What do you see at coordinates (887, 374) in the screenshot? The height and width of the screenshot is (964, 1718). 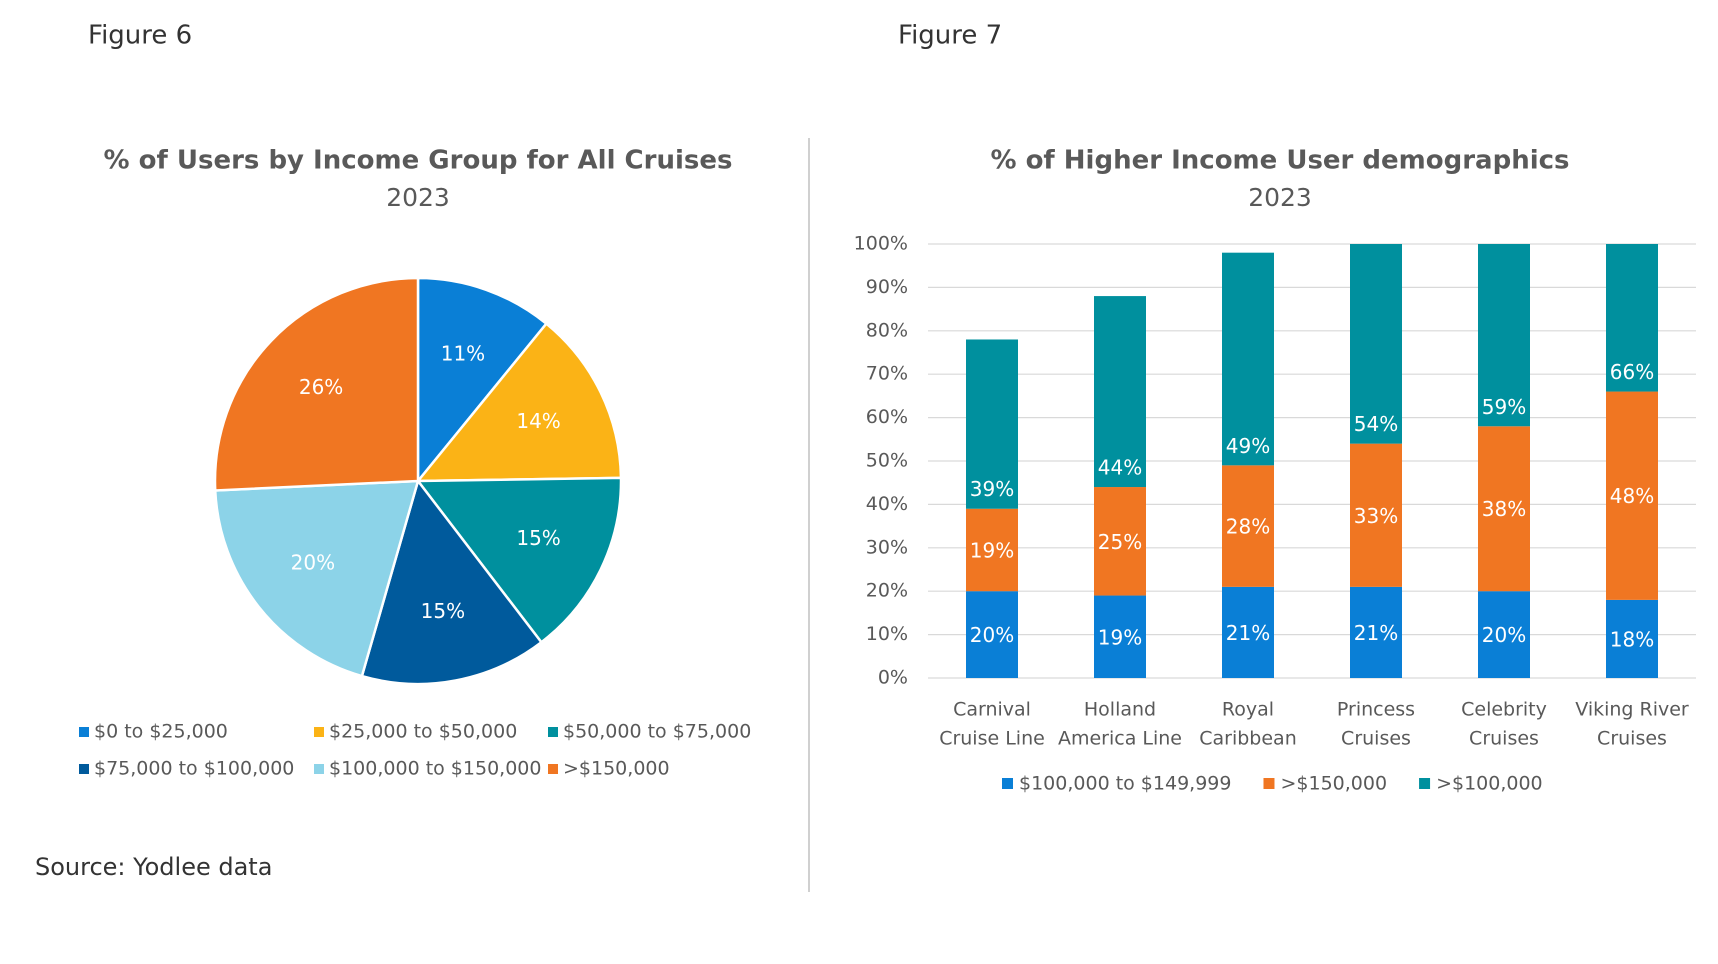 I see `y-tick-label: 70%` at bounding box center [887, 374].